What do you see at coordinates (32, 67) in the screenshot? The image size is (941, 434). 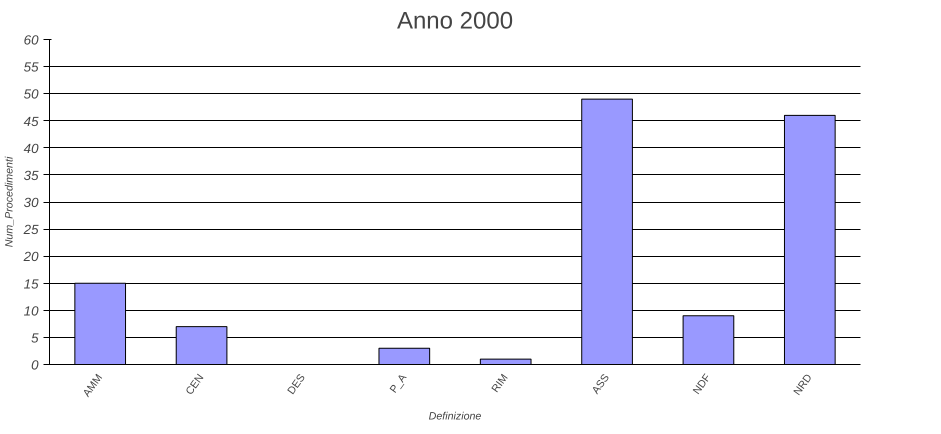 I see `y-tick-label: 55` at bounding box center [32, 67].